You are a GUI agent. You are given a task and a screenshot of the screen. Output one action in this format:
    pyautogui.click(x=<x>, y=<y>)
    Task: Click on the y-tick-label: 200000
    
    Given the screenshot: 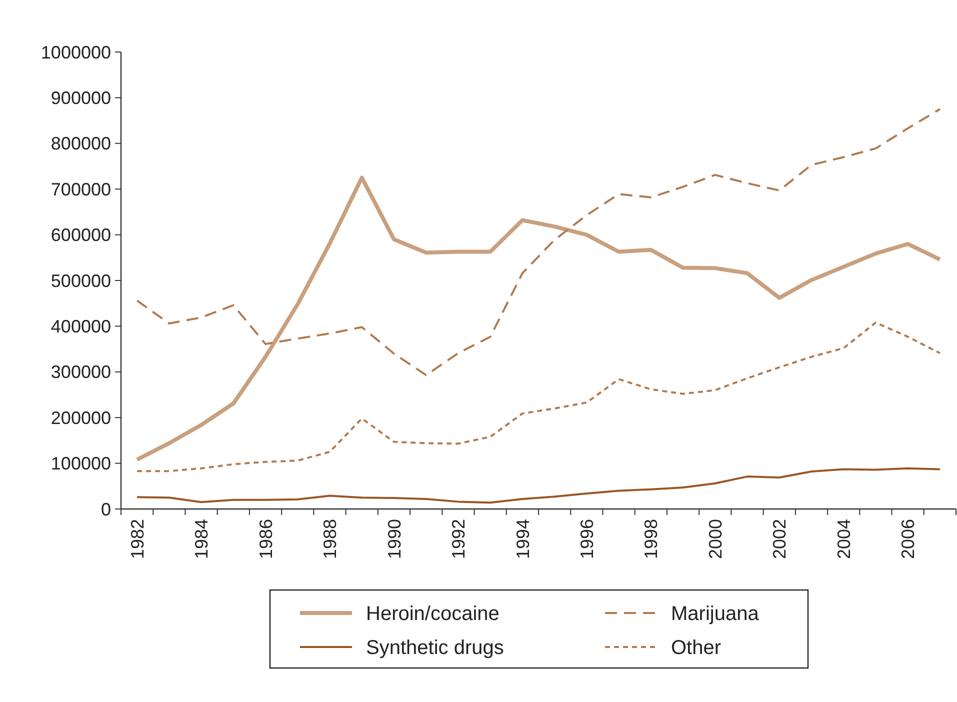 What is the action you would take?
    pyautogui.click(x=80, y=418)
    